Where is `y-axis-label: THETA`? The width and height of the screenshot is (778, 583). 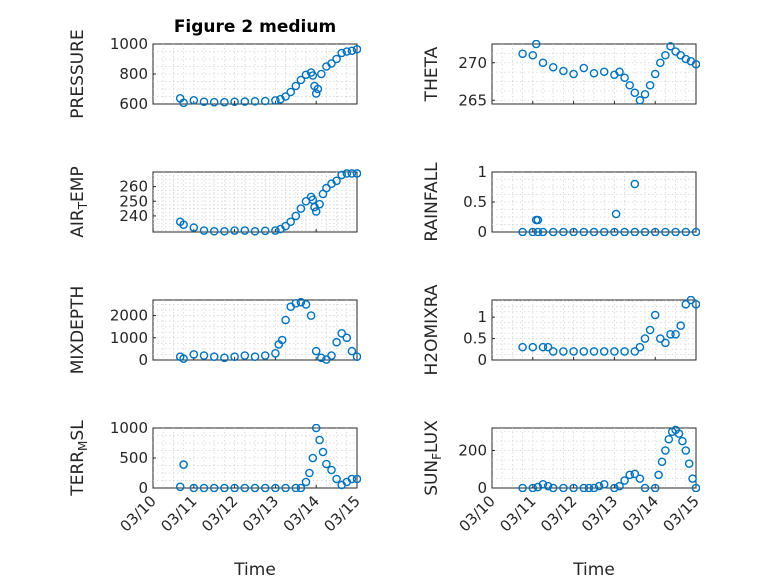 y-axis-label: THETA is located at coordinates (432, 74).